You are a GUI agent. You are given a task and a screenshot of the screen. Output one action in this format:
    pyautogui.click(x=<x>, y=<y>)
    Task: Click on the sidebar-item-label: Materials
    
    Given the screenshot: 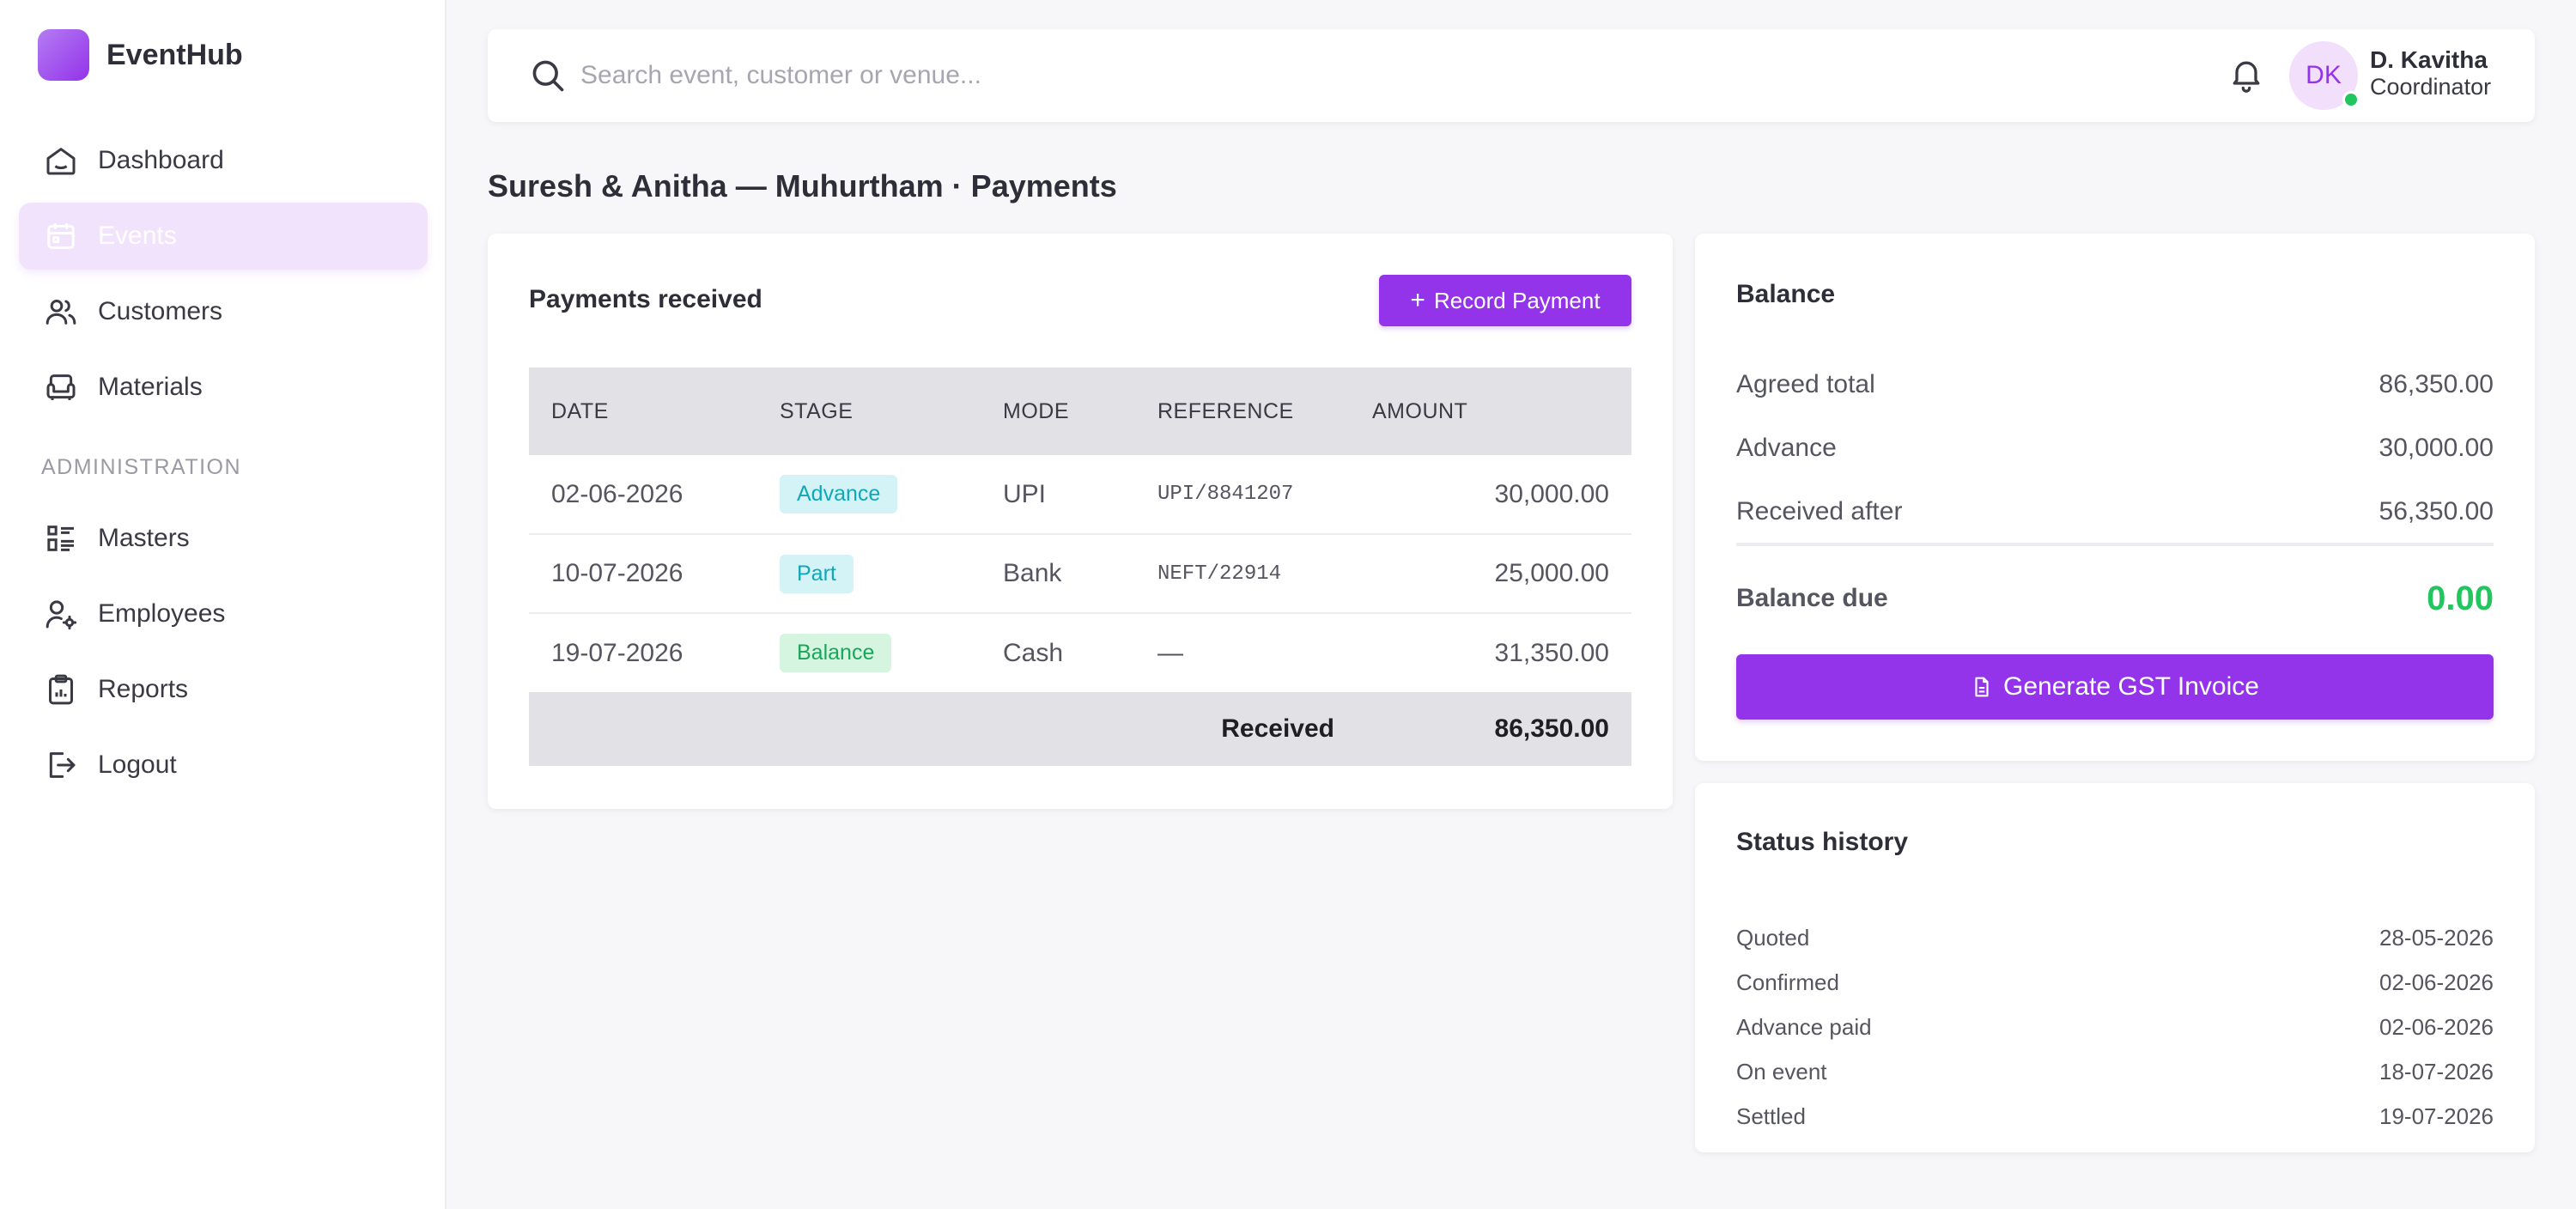 What is the action you would take?
    pyautogui.click(x=150, y=387)
    